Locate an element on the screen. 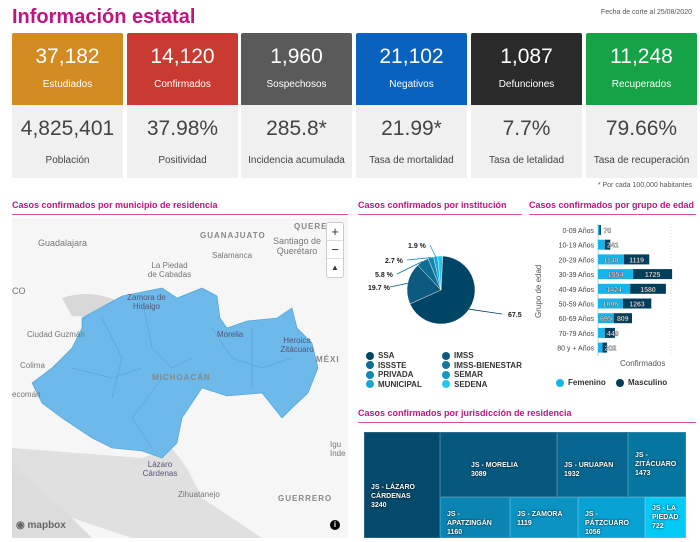 This screenshot has height=542, width=700. stat-label: Confirmados is located at coordinates (182, 84).